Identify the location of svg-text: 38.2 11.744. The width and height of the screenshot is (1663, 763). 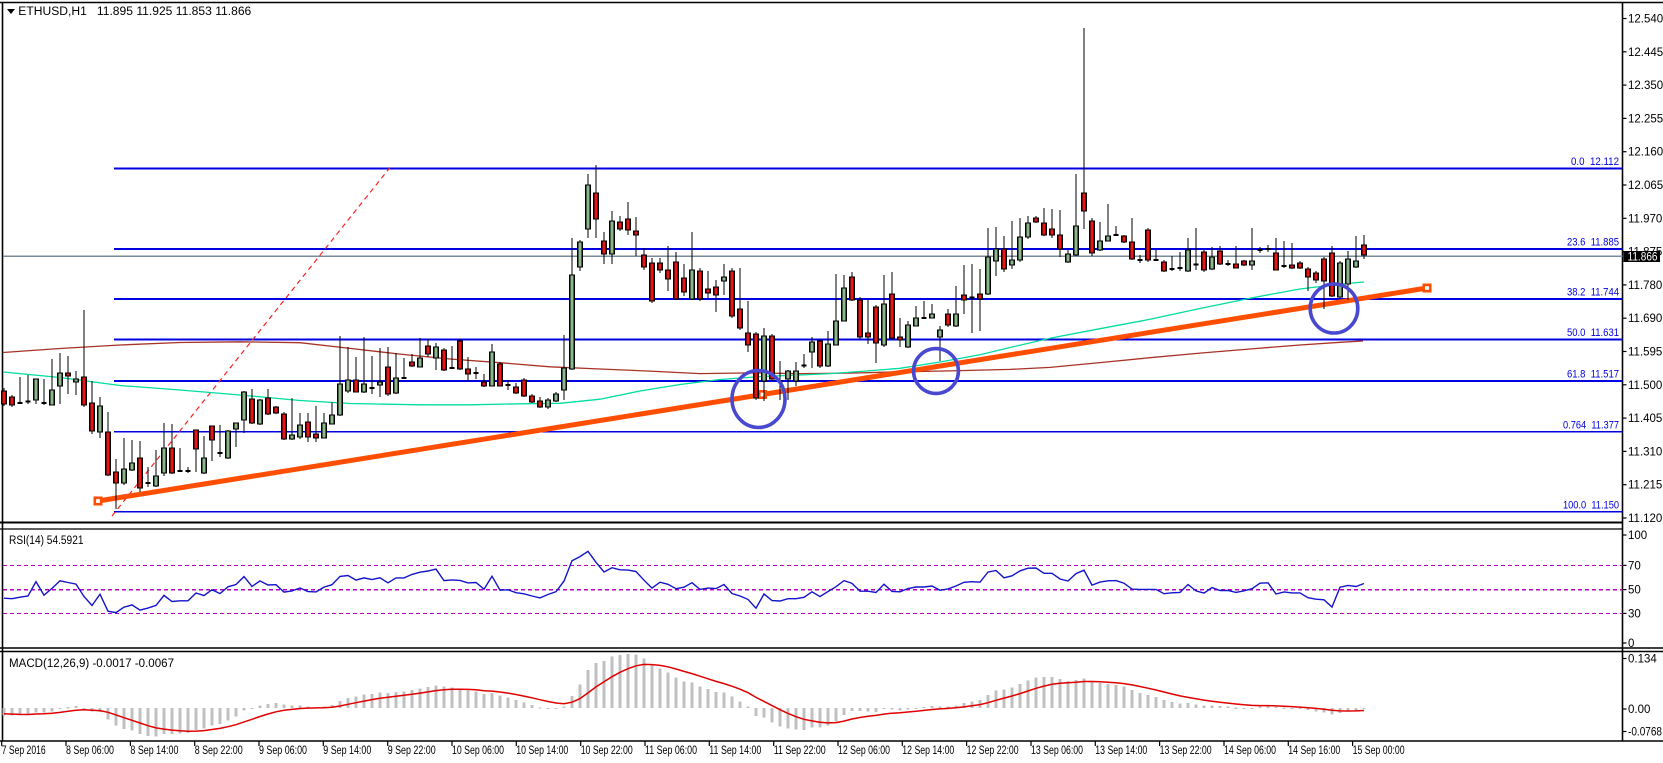
(1593, 293).